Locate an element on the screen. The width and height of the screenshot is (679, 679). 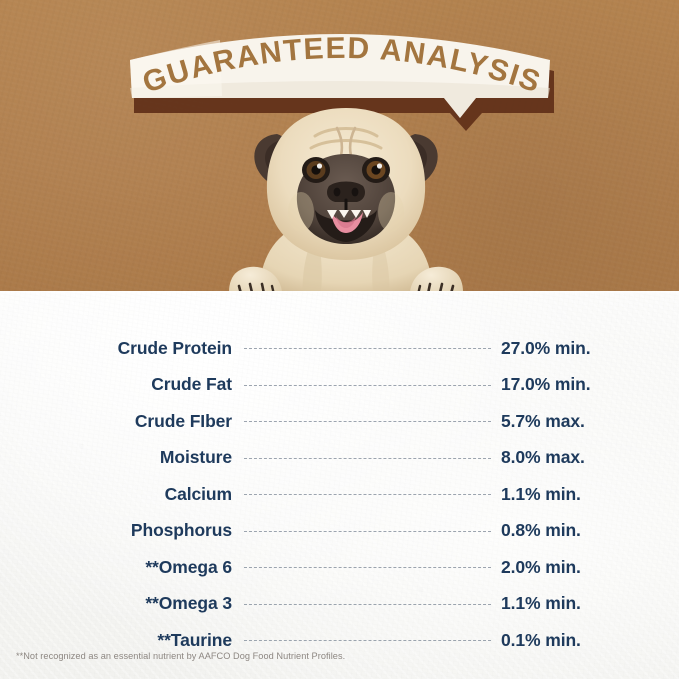
analysis-row: **Taurine 0.1% min. is located at coordinates (339, 640).